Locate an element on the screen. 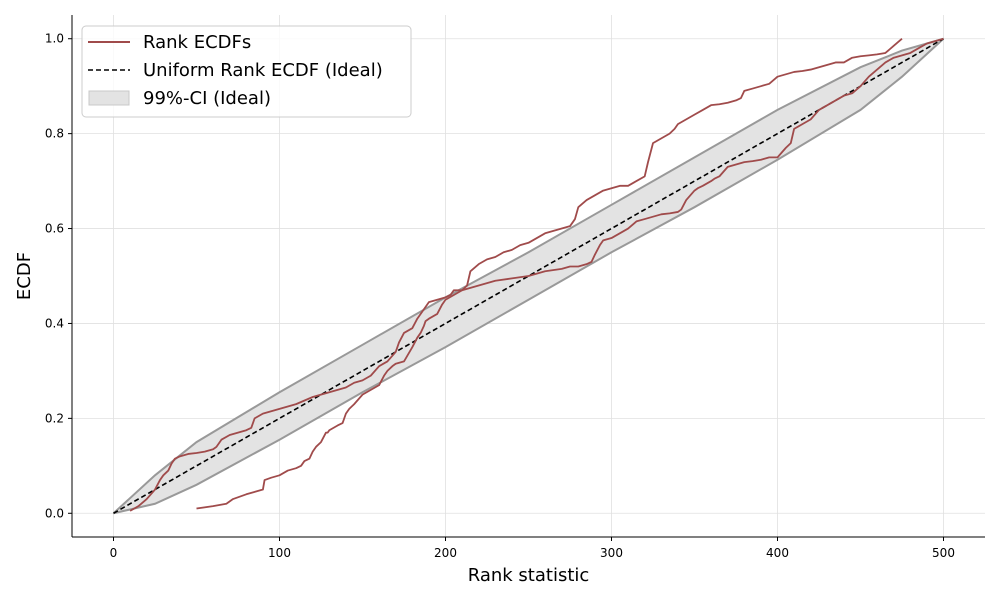 This screenshot has height=600, width=1000. y-tick-label-1: 0.2 is located at coordinates (54, 418).